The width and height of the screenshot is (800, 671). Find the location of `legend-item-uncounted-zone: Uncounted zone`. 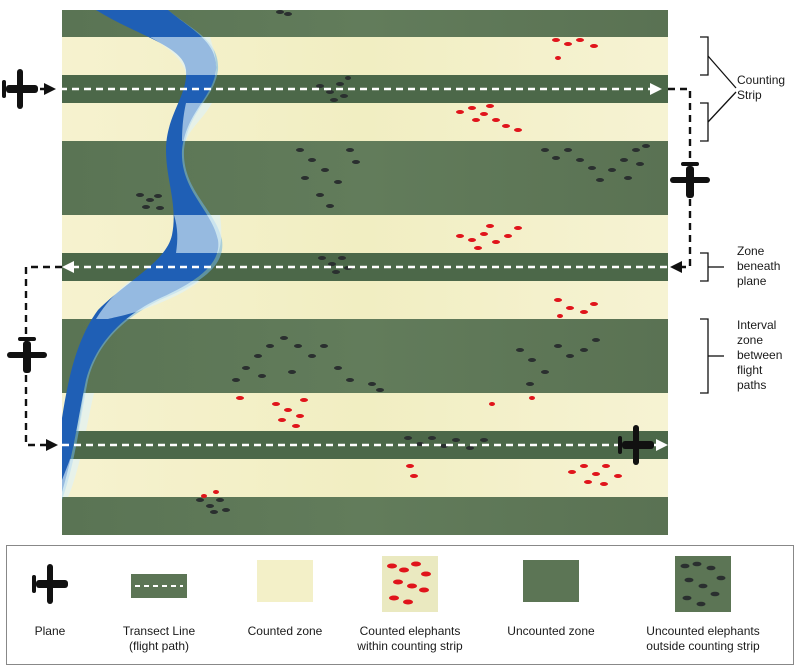

legend-item-uncounted-zone: Uncounted zone is located at coordinates (551, 605).